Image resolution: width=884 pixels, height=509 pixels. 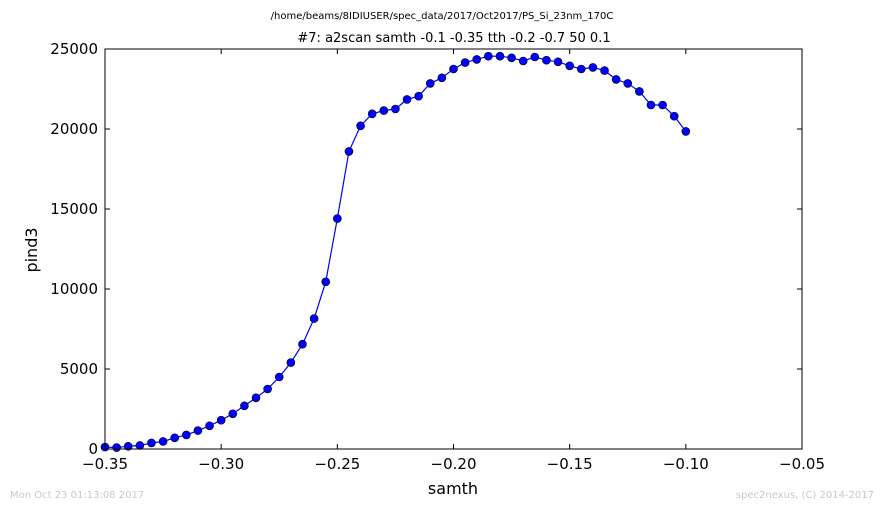 What do you see at coordinates (74, 49) in the screenshot?
I see `y-tick-label: 25000` at bounding box center [74, 49].